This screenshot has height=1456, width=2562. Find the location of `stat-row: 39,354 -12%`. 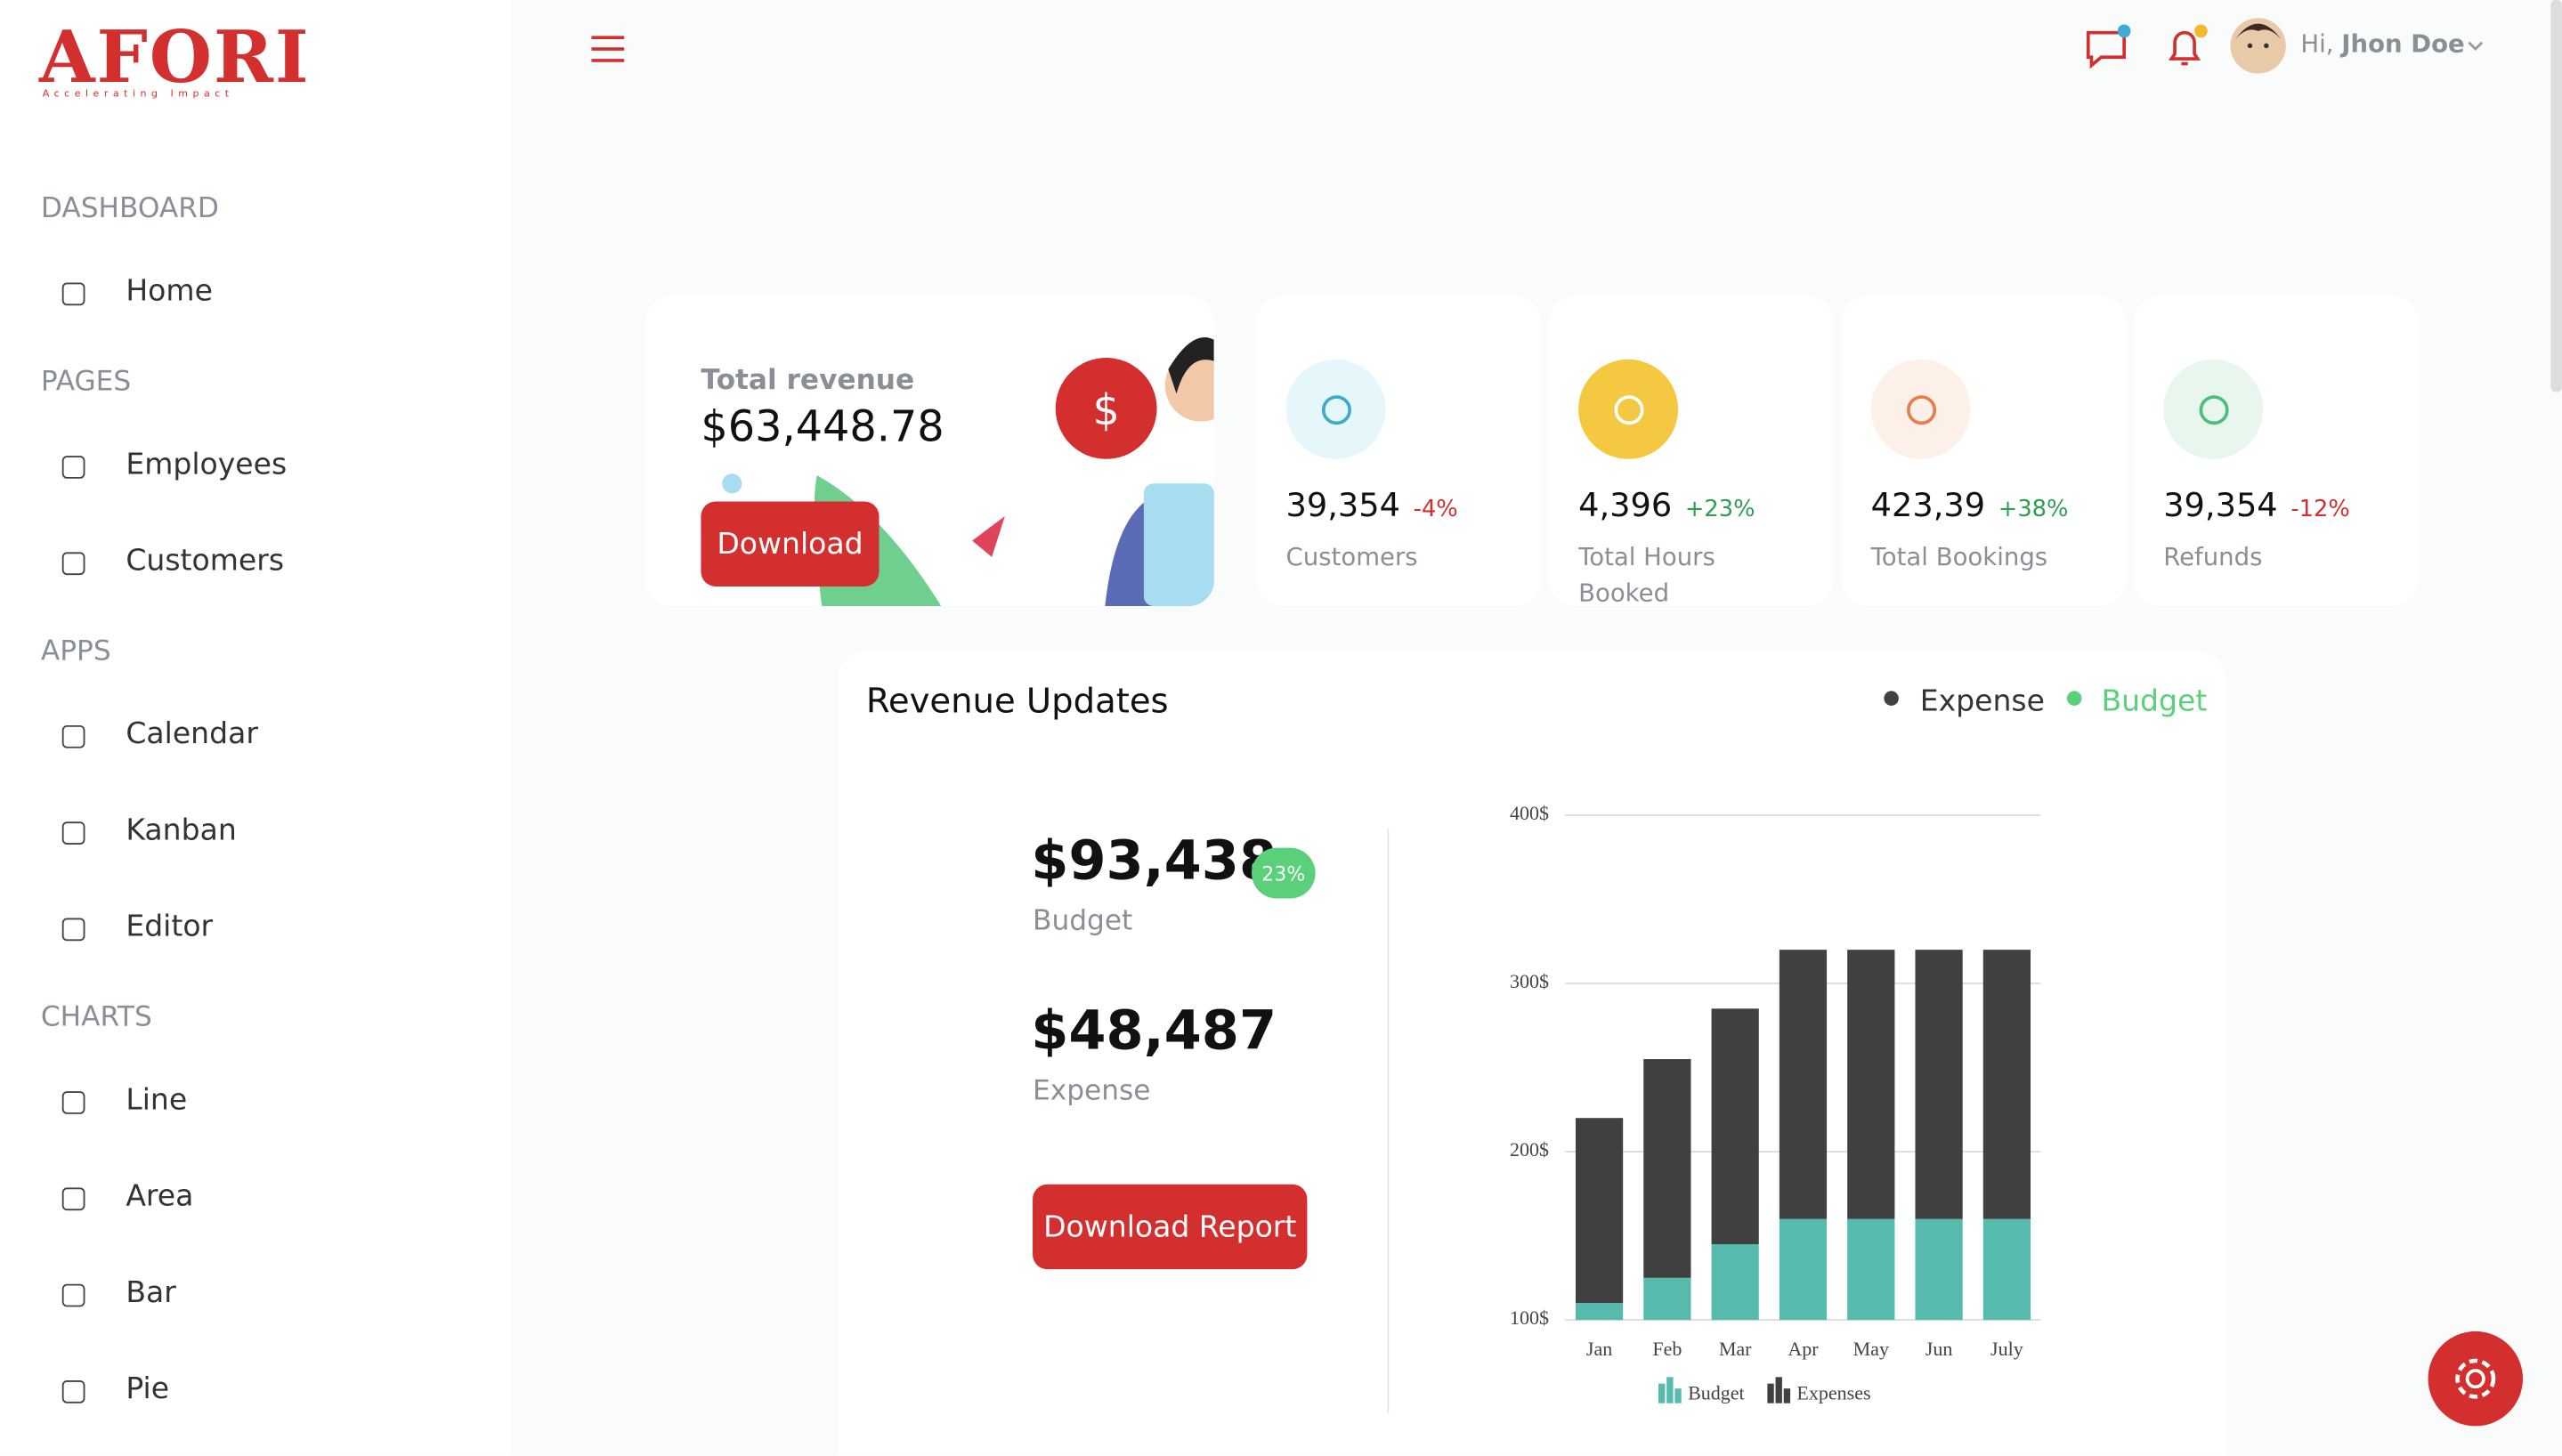

stat-row: 39,354 -12% is located at coordinates (2256, 504).